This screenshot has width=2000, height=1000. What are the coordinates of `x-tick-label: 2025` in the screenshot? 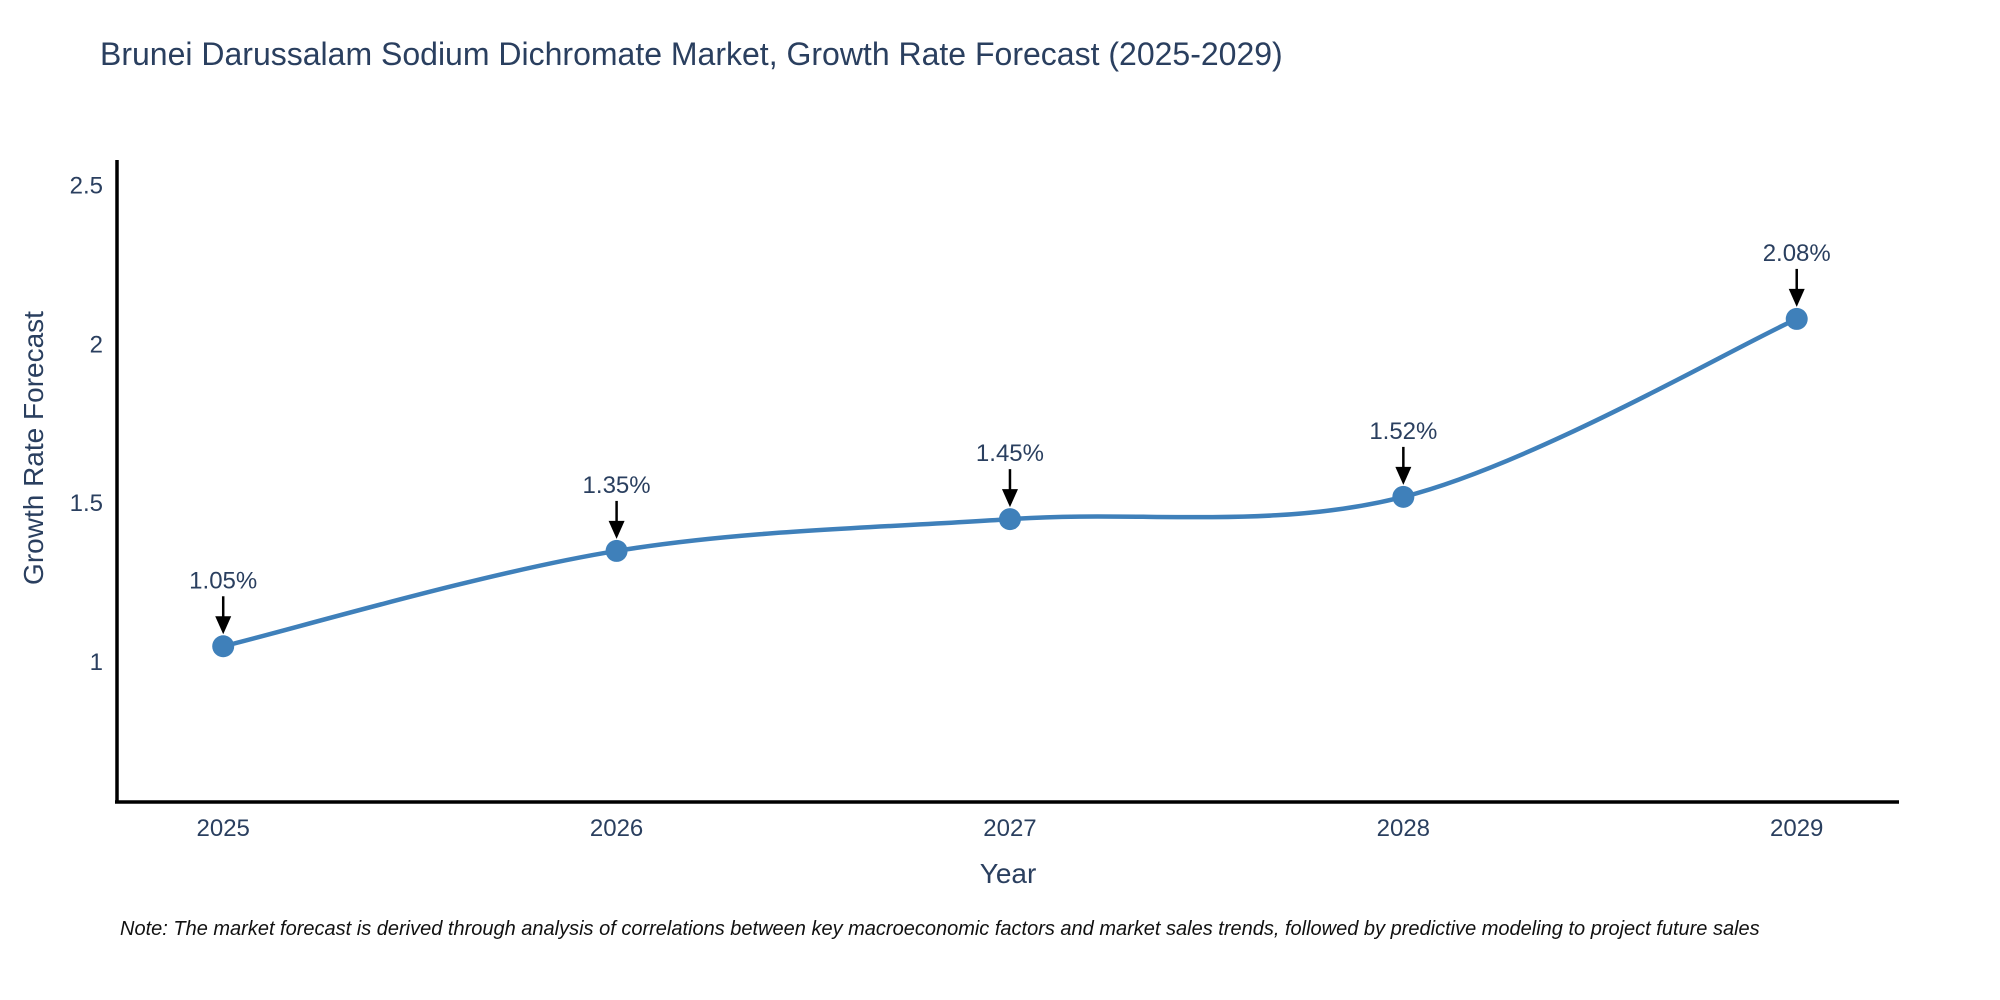 It's located at (223, 828).